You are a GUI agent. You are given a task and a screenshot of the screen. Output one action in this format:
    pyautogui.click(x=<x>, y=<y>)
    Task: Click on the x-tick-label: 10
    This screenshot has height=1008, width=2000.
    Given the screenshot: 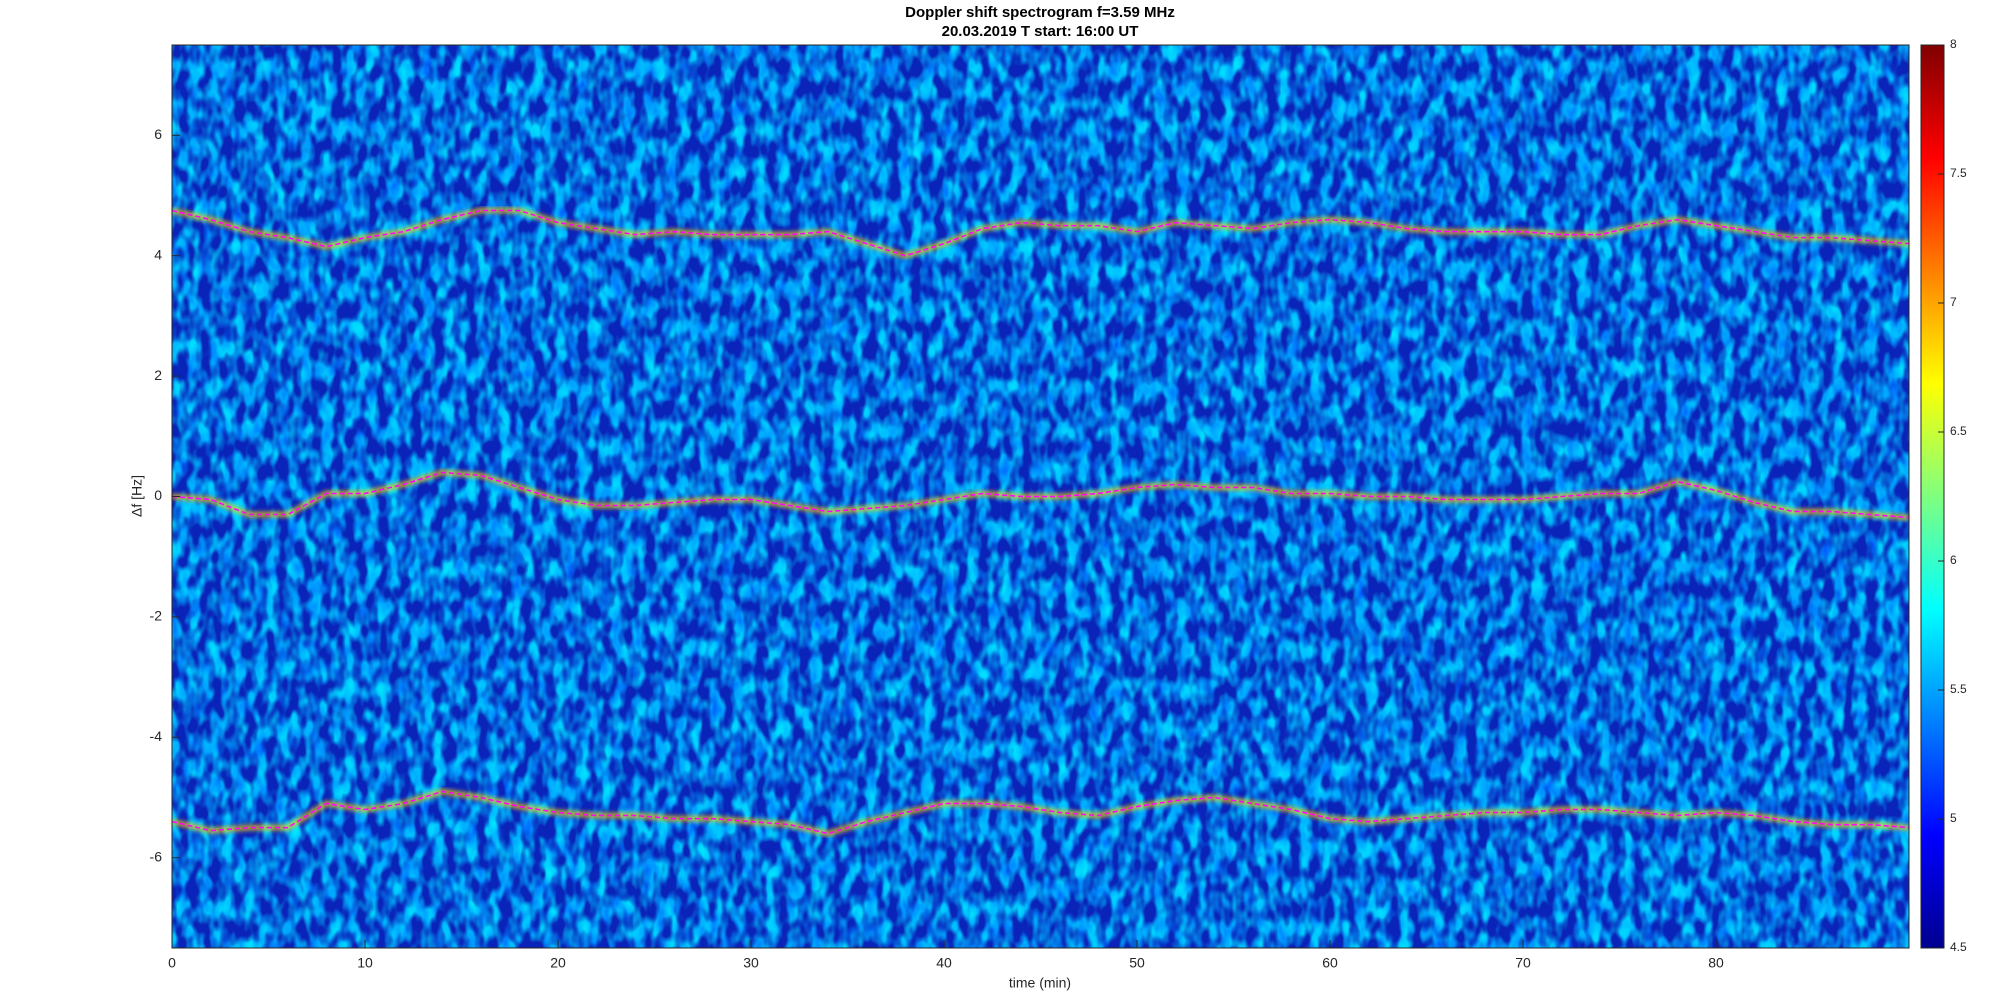 What is the action you would take?
    pyautogui.click(x=365, y=963)
    